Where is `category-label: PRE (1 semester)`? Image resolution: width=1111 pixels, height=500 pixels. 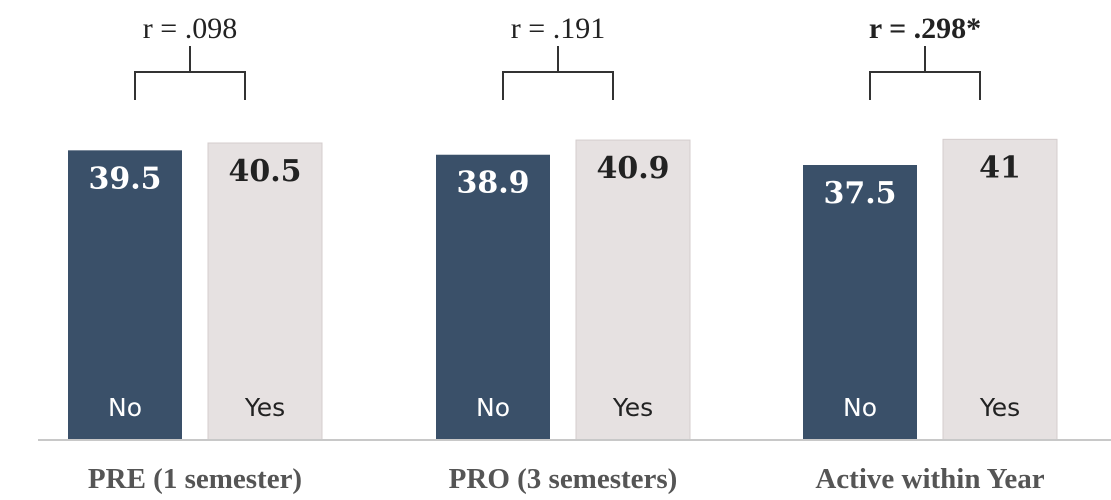 category-label: PRE (1 semester) is located at coordinates (195, 479).